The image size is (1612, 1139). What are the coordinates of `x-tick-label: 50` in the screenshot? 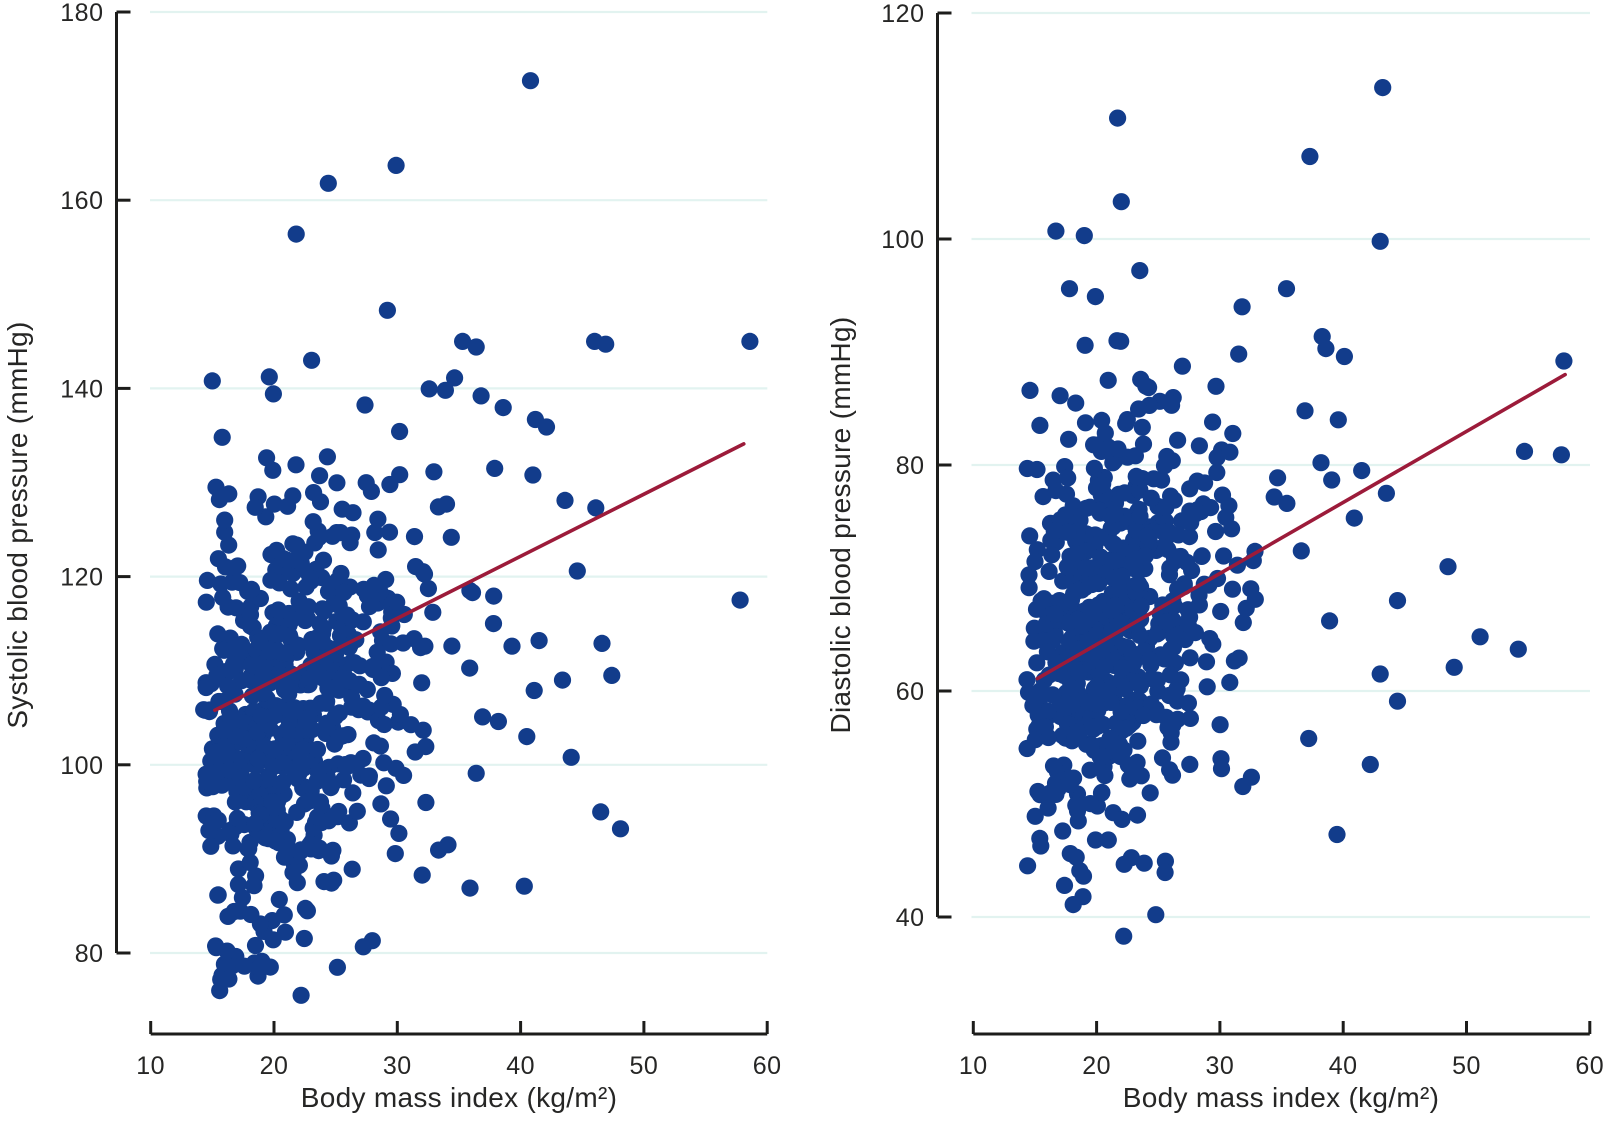 It's located at (643, 1066).